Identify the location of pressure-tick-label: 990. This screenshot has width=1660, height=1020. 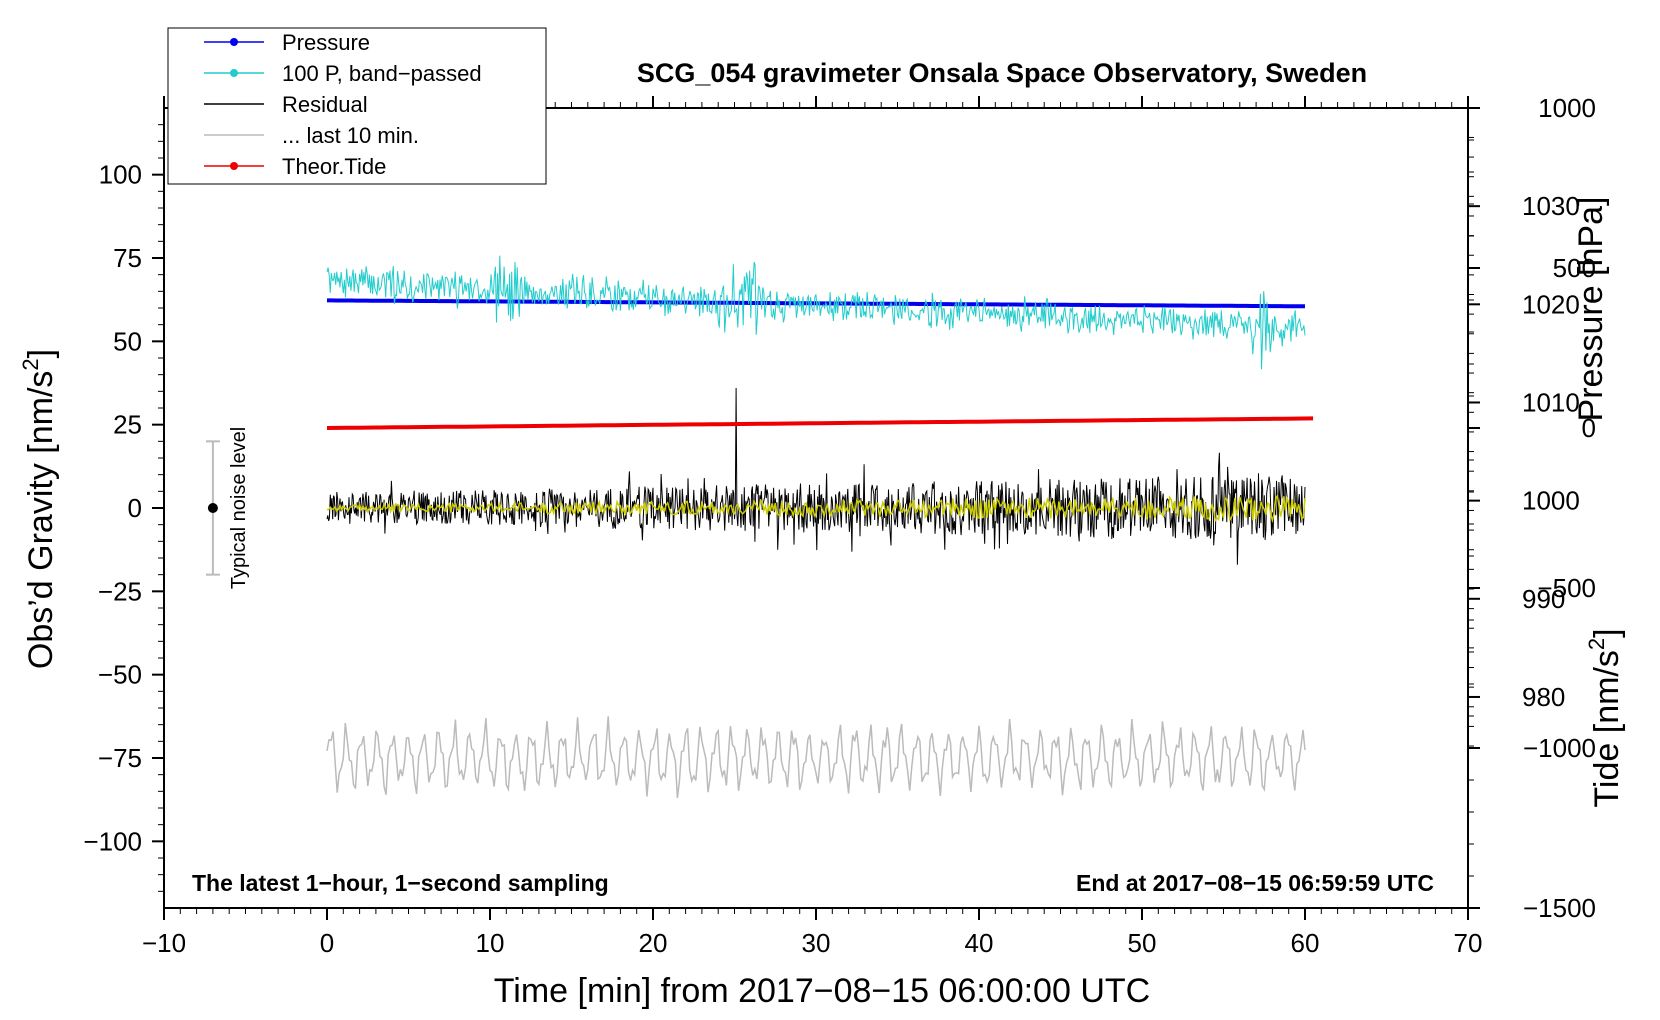
(1543, 599).